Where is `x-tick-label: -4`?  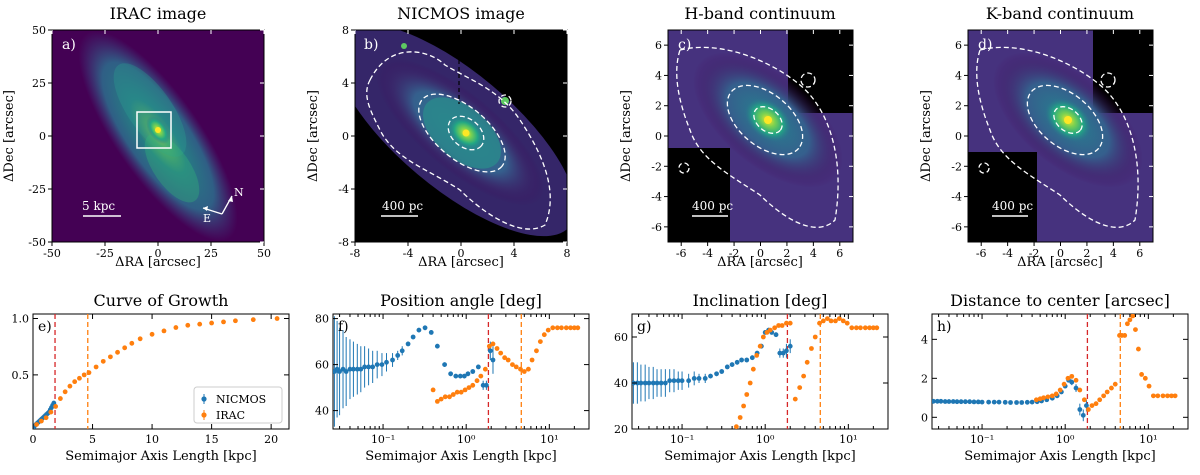 x-tick-label: -4 is located at coordinates (408, 253).